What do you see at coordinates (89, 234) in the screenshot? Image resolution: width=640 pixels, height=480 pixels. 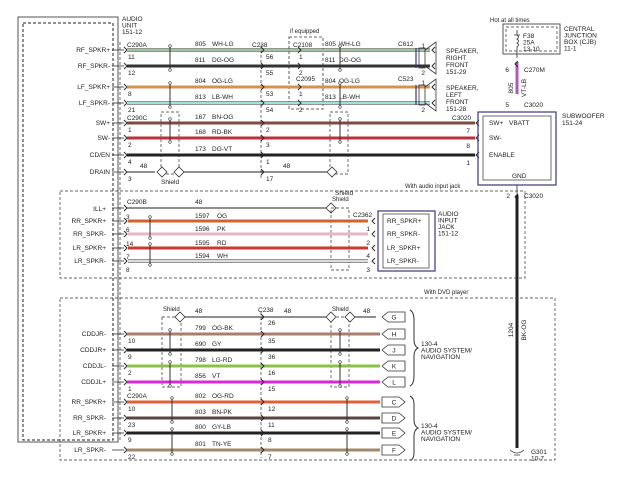 I see `signal-label: RR_SPKR-` at bounding box center [89, 234].